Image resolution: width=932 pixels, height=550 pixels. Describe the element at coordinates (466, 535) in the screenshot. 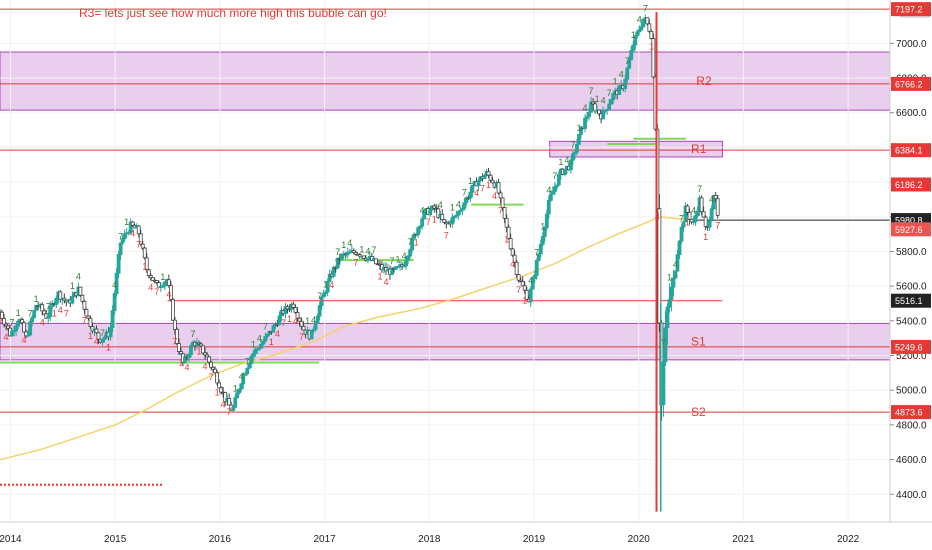

I see `time-axis: 2014 2015 2016 2017 2018 2019 2020 2021 2022` at that location.